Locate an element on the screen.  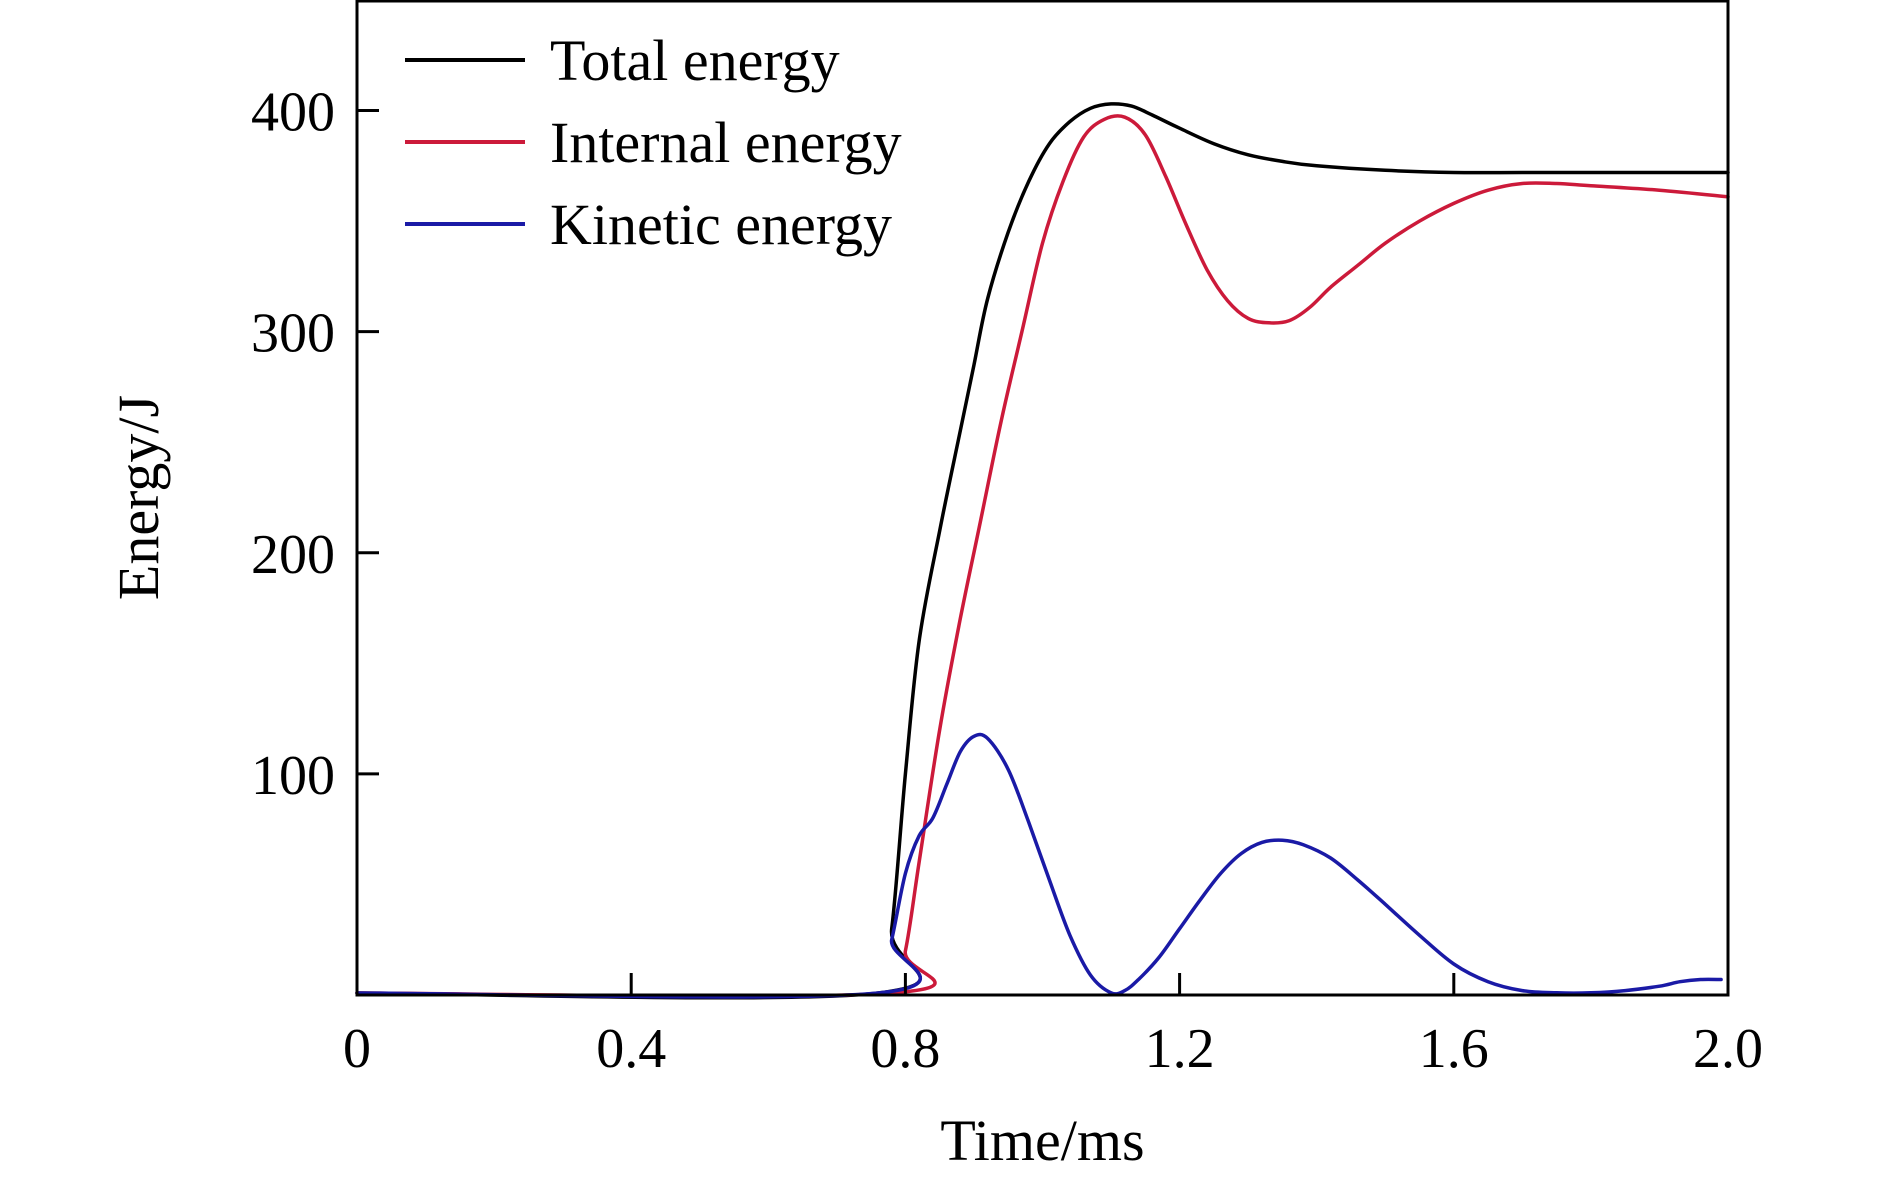
y-tick-label: 400 is located at coordinates (293, 113).